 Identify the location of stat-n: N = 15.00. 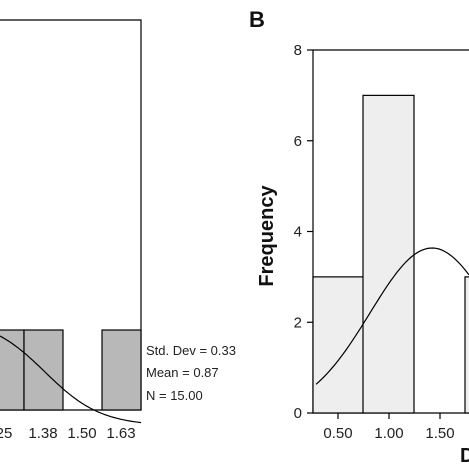
(174, 395).